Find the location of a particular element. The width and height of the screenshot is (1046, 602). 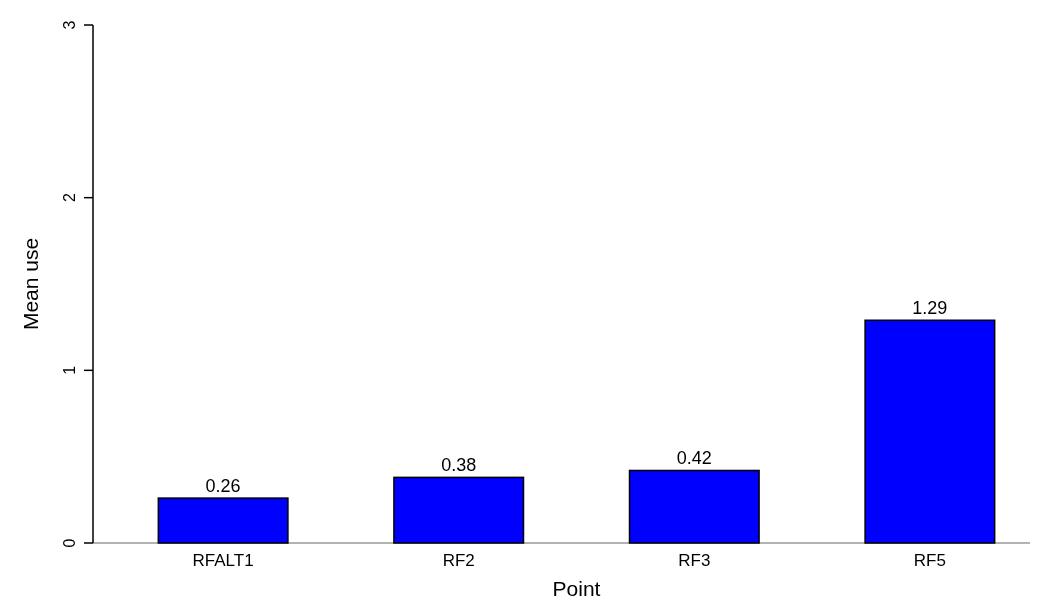

x-axis-title: Point is located at coordinates (576, 588).